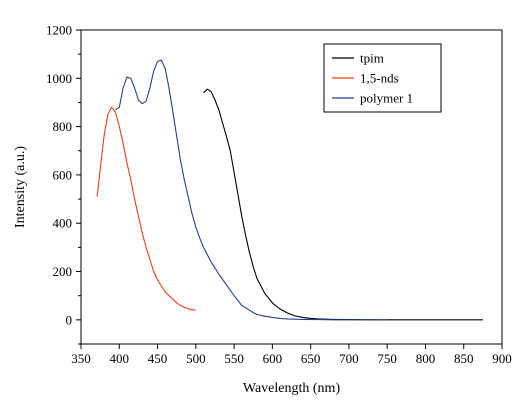  What do you see at coordinates (59, 30) in the screenshot?
I see `y-tick-label: 1200` at bounding box center [59, 30].